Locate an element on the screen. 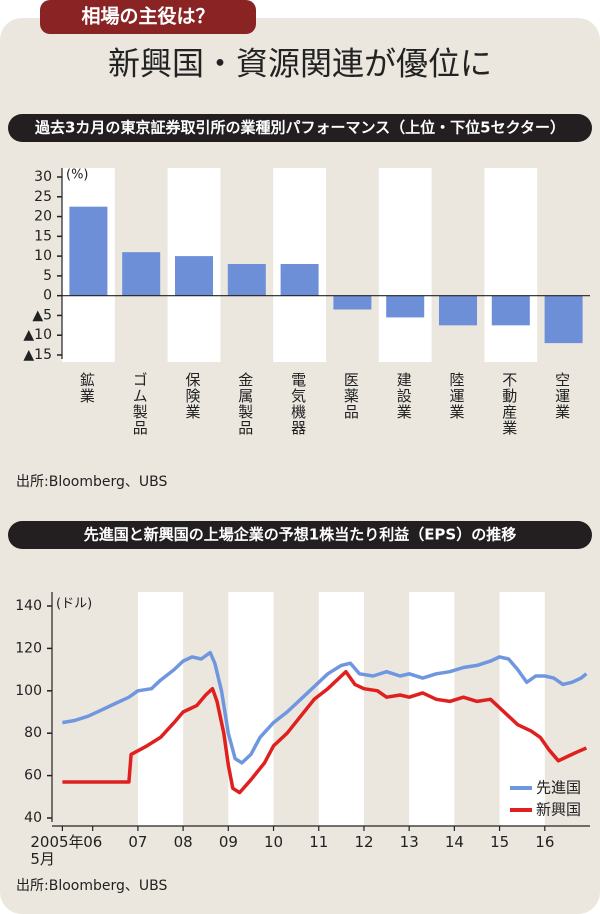 The height and width of the screenshot is (914, 600). x-tick-label: 12 is located at coordinates (364, 842).